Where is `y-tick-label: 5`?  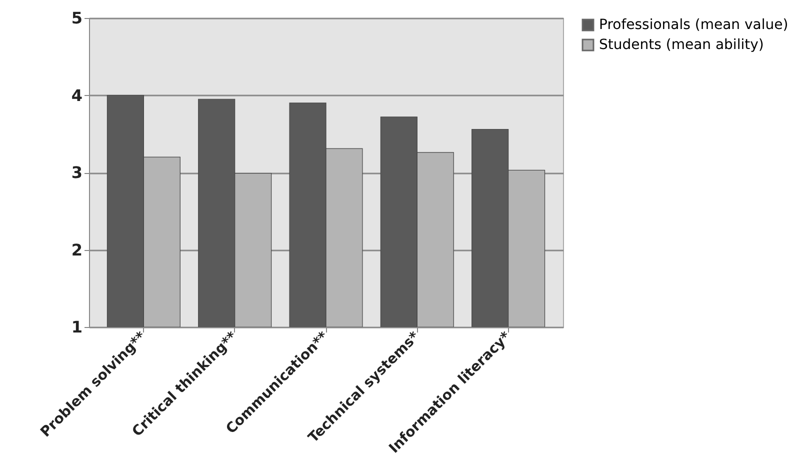
y-tick-label: 5 is located at coordinates (76, 18).